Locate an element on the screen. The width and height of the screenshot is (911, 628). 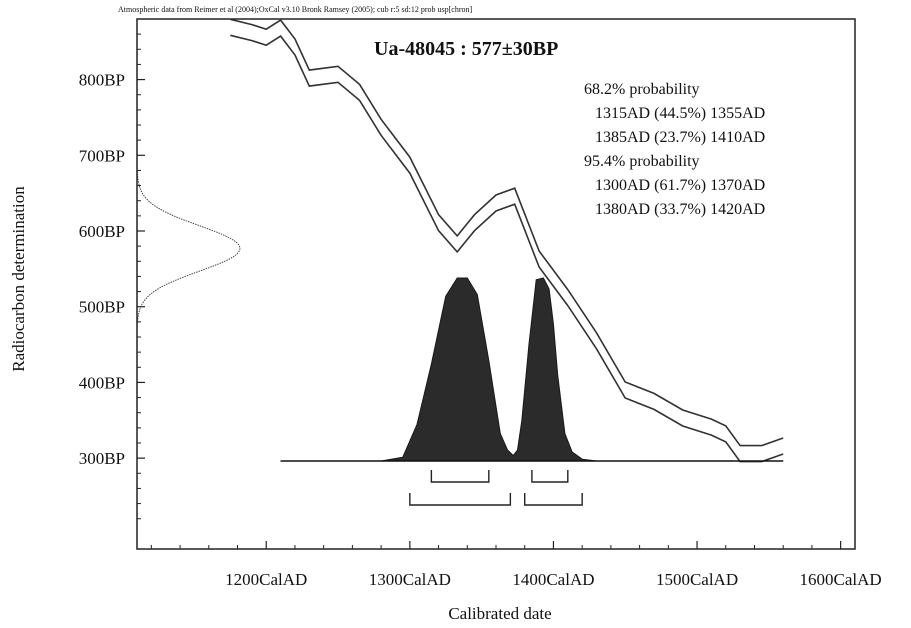
probability-range-brackets is located at coordinates (496, 488).